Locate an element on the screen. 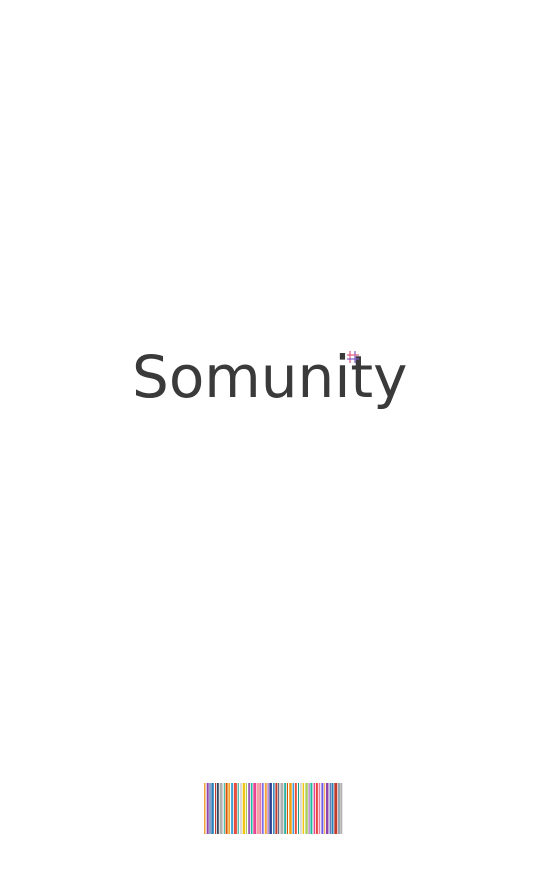 This screenshot has height=889, width=540. rainbow-barcode-icon is located at coordinates (273, 808).